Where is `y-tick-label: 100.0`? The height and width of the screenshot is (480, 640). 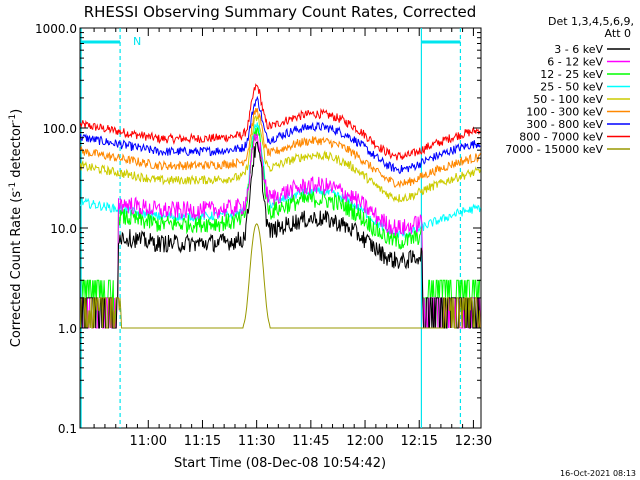 y-tick-label: 100.0 is located at coordinates (60, 129).